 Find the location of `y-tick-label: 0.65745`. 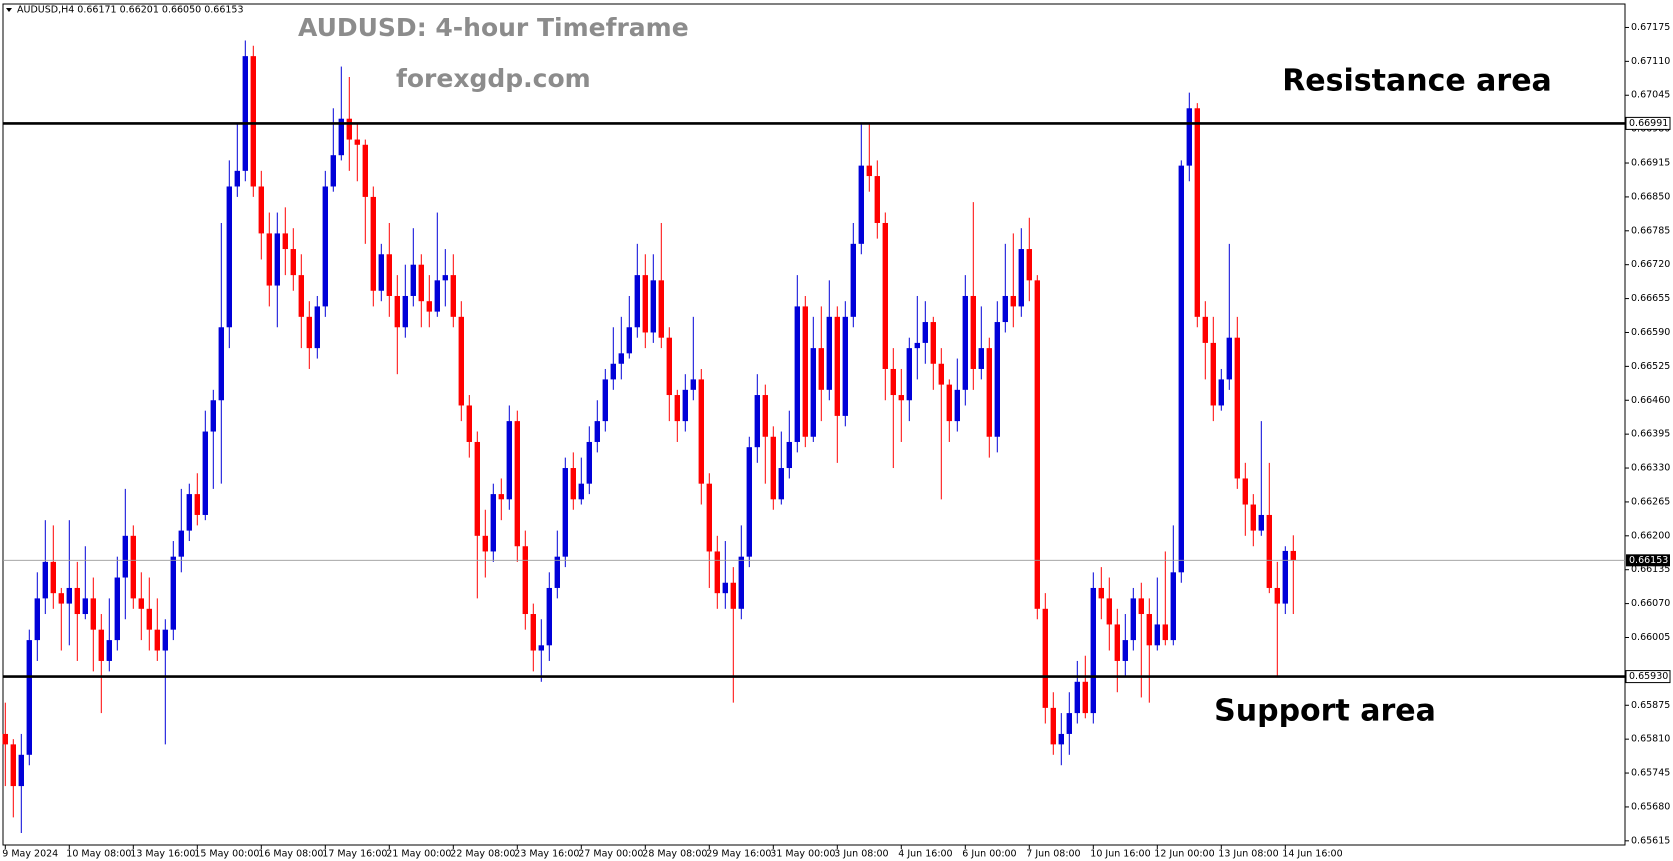

y-tick-label: 0.65745 is located at coordinates (1650, 773).